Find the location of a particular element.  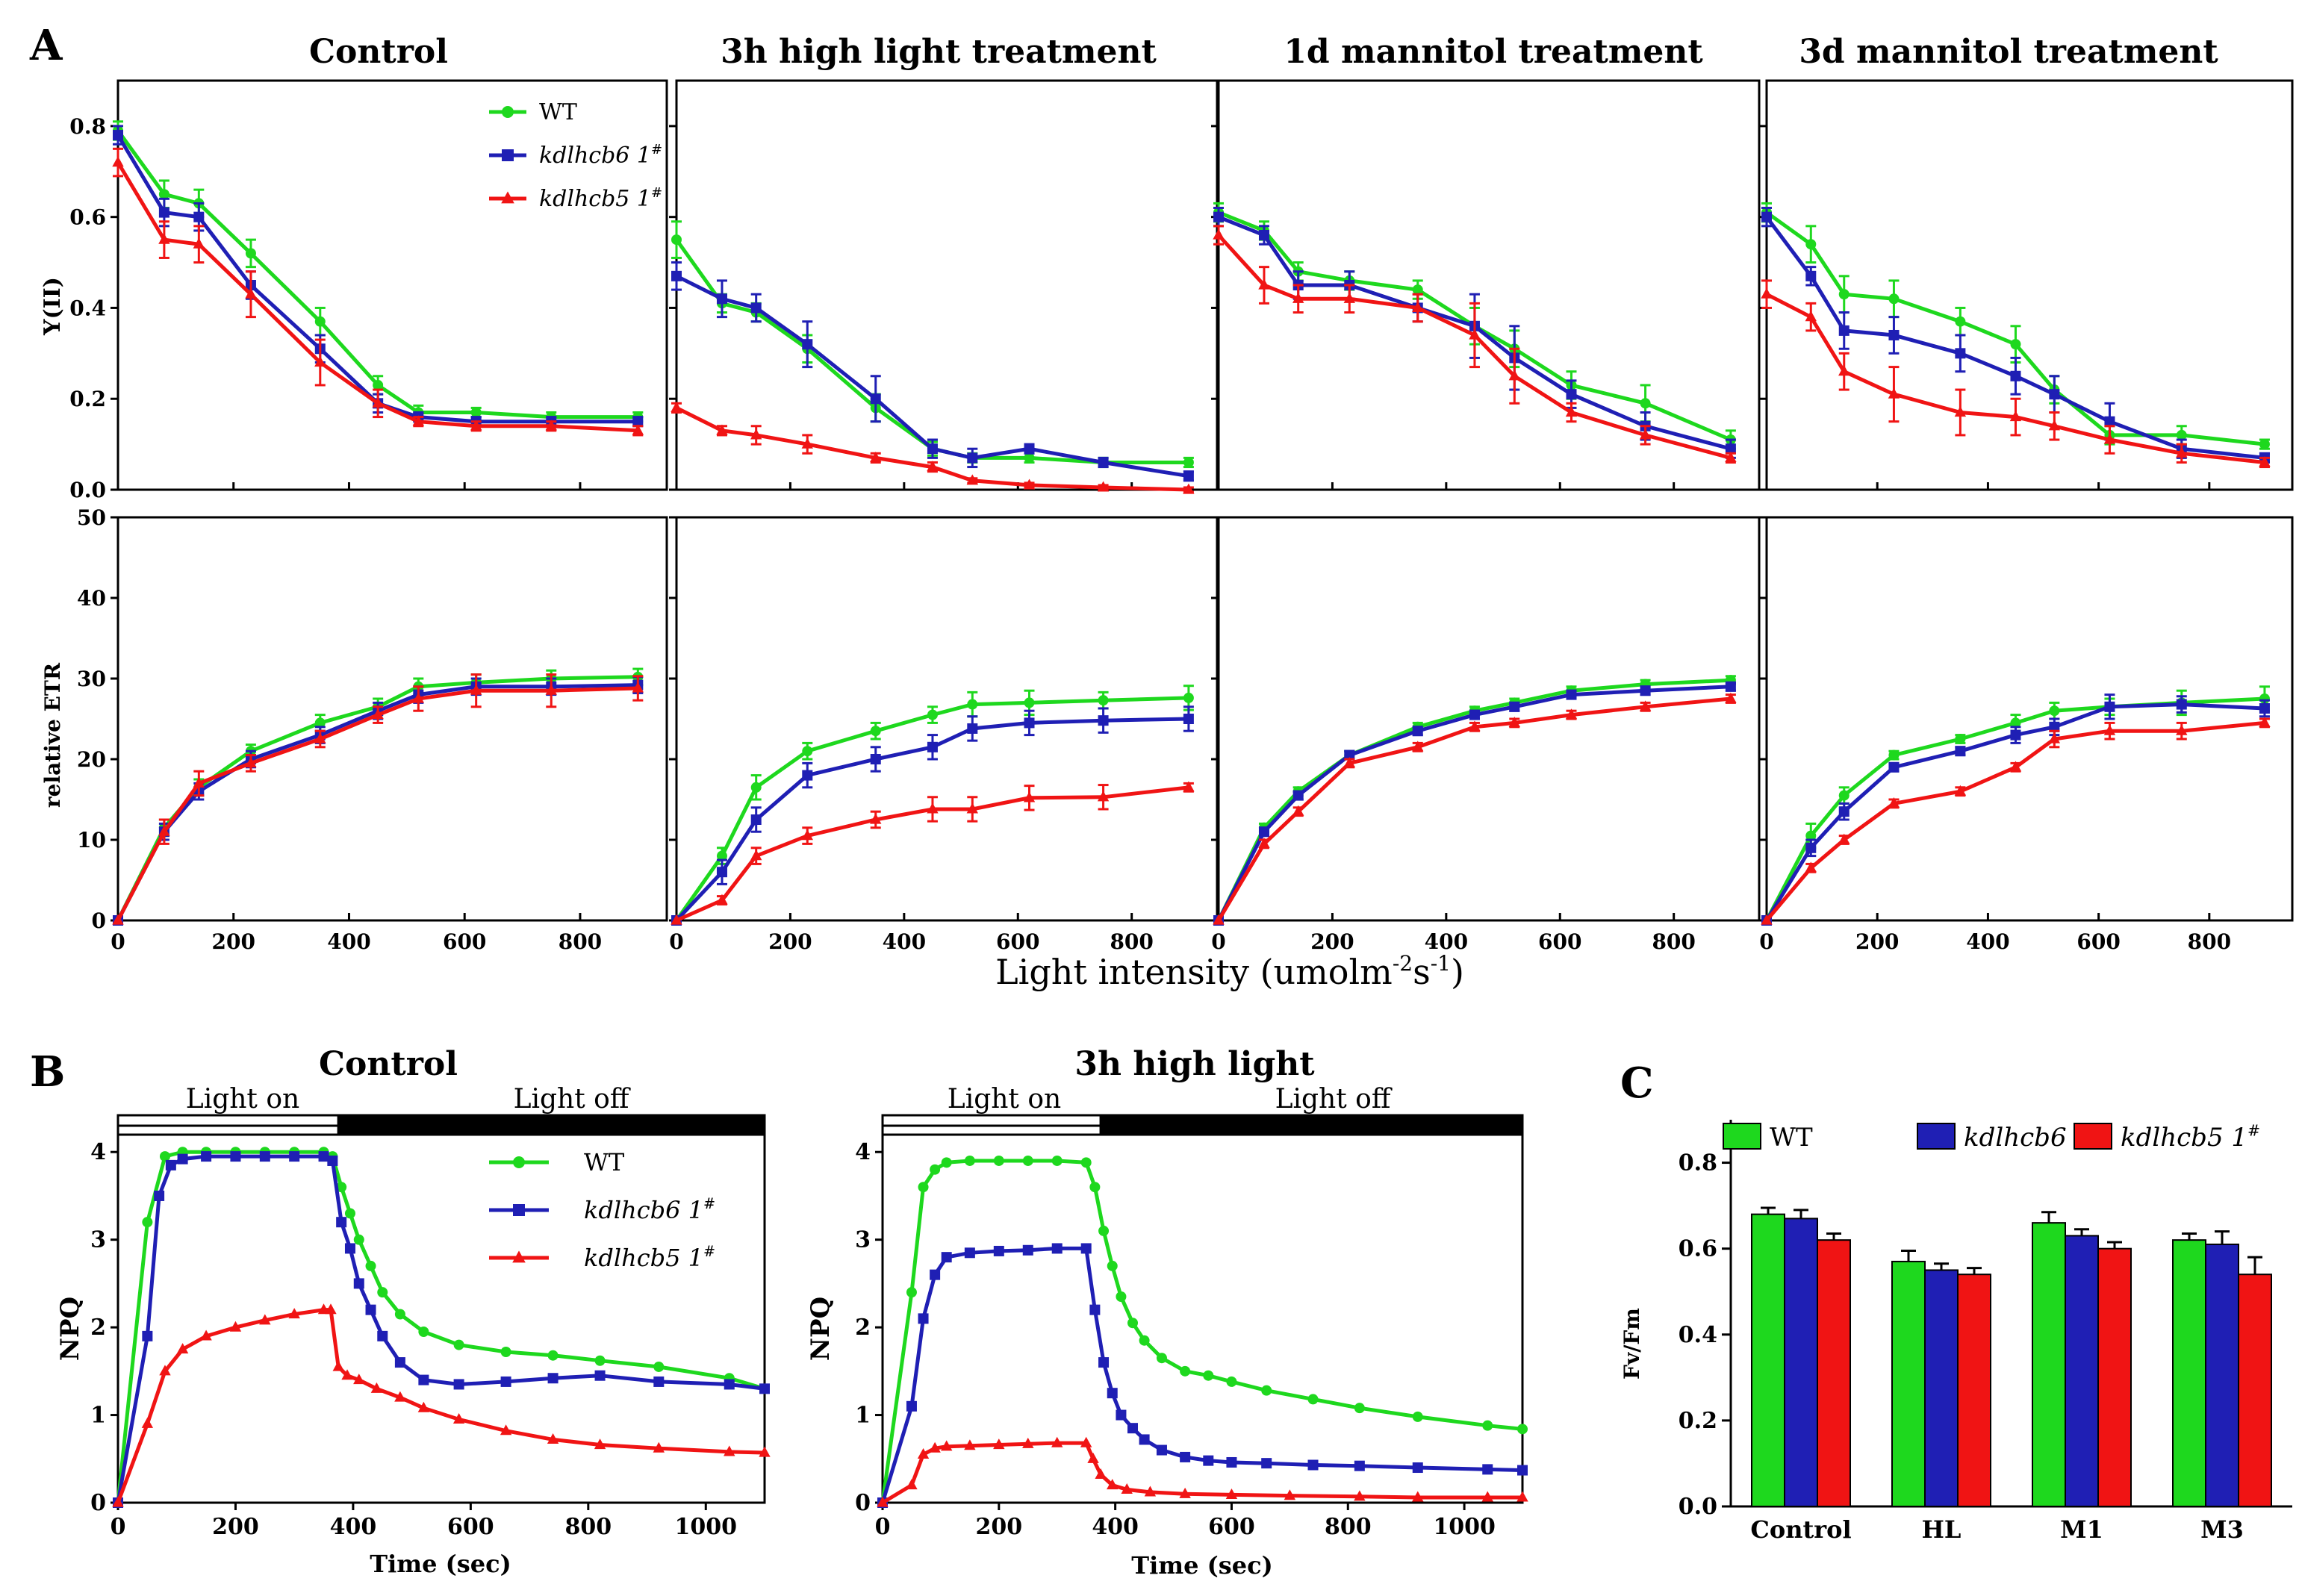

plot-b-1: 0 1 2 3 4 0 200 400 600 800 1000 is located at coordinates (1191, 1327).